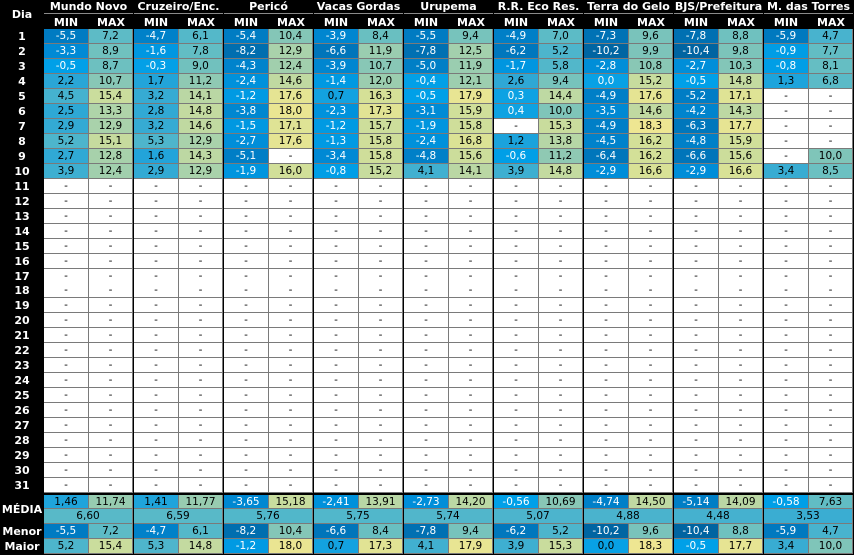 This screenshot has height=555, width=854. I want to click on cell-max: 8,9, so click(111, 51).